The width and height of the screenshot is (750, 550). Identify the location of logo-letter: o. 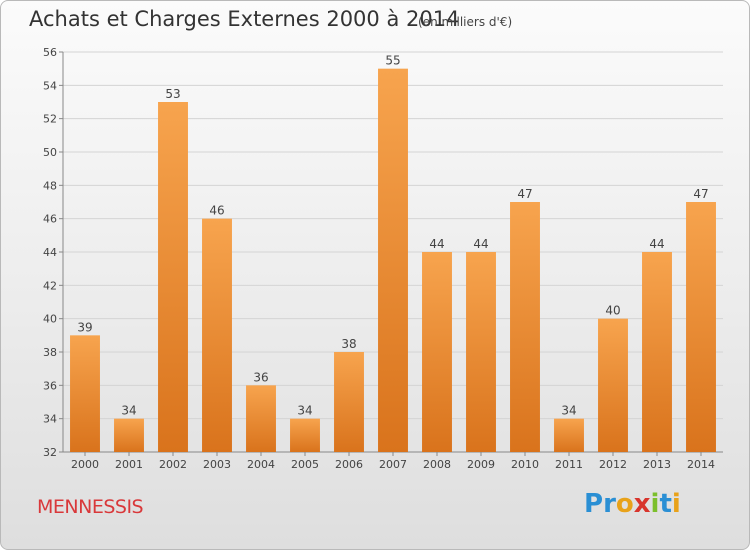
(624, 504).